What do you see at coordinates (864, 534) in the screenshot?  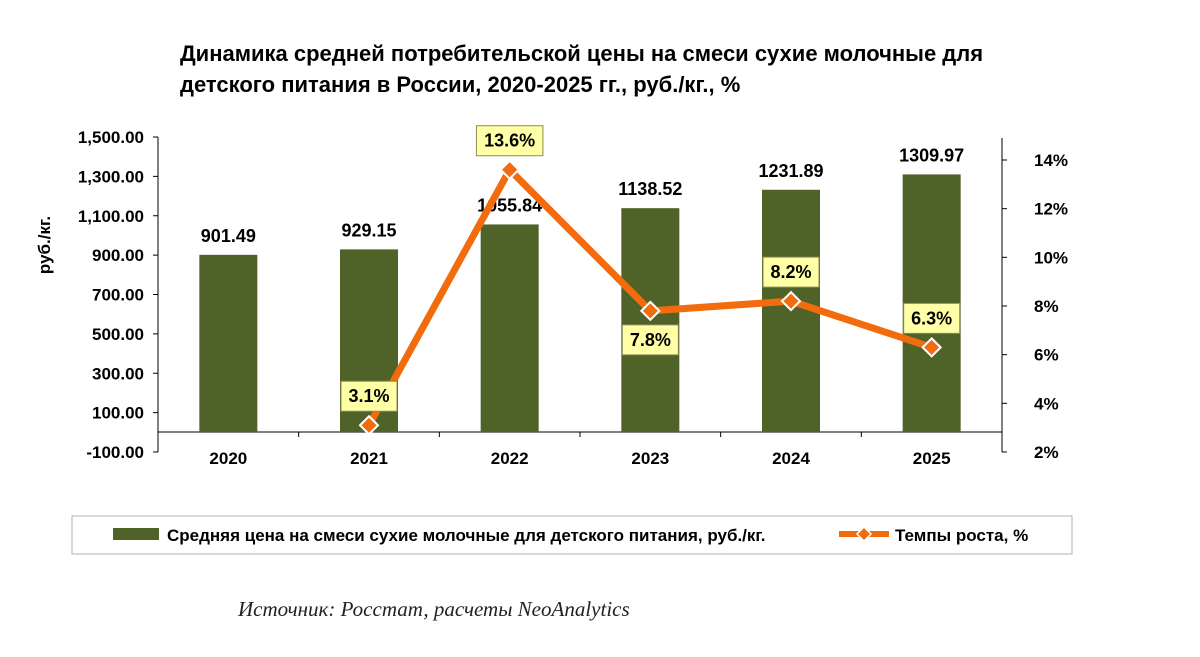 I see `legend-line-marker` at bounding box center [864, 534].